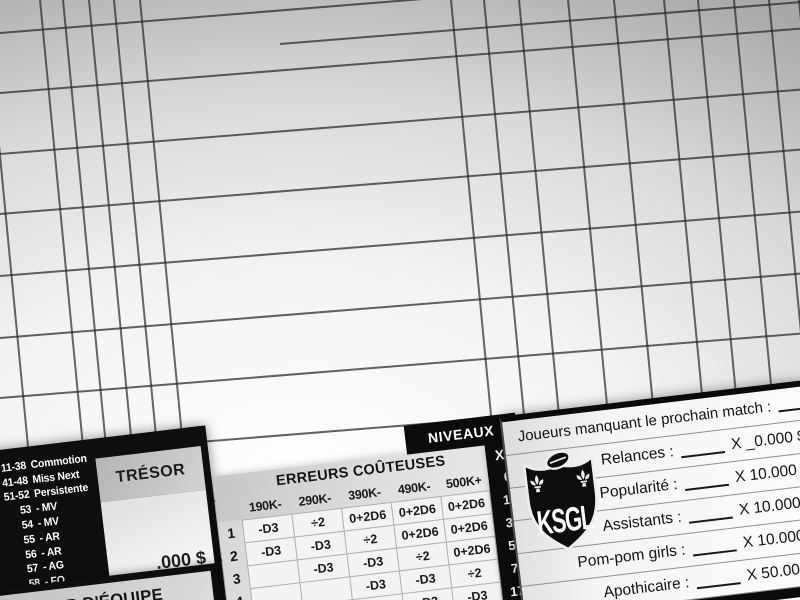 The image size is (800, 600). I want to click on roll-label: 1, so click(231, 532).